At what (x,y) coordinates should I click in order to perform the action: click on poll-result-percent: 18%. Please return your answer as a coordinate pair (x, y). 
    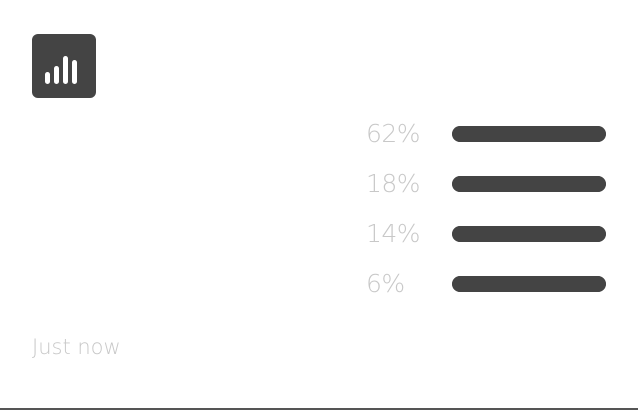
    Looking at the image, I should click on (393, 183).